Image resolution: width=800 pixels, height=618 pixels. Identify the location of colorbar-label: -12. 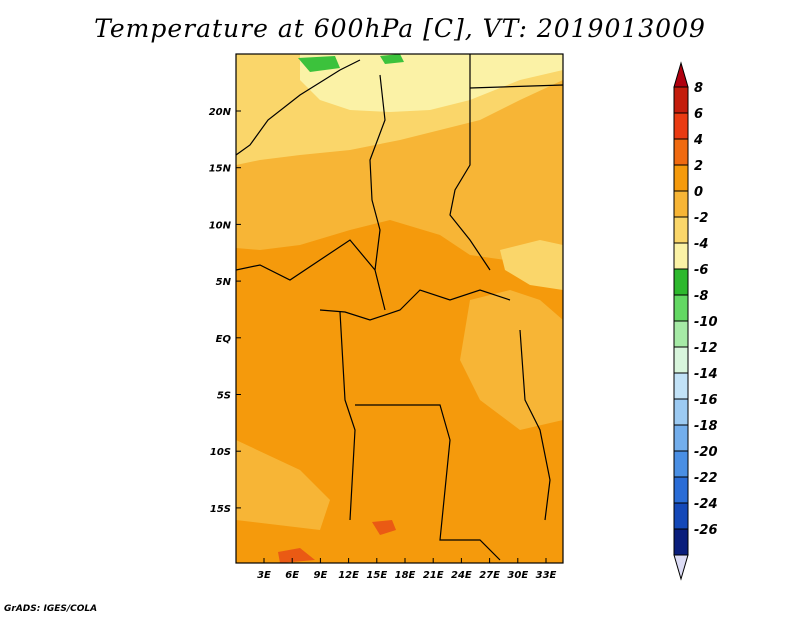
(706, 348).